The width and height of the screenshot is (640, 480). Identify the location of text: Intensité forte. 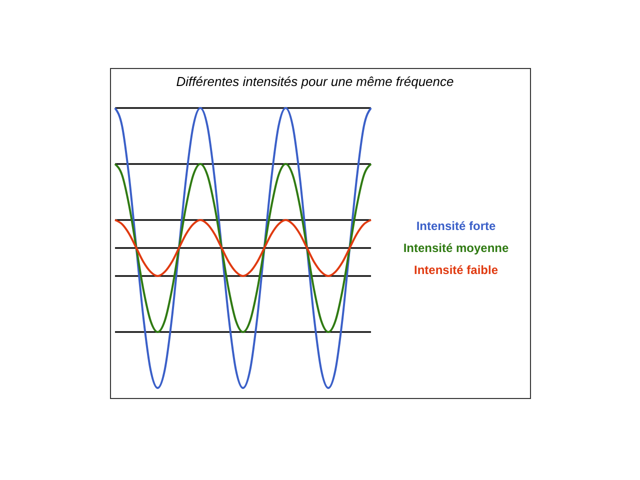
(456, 226).